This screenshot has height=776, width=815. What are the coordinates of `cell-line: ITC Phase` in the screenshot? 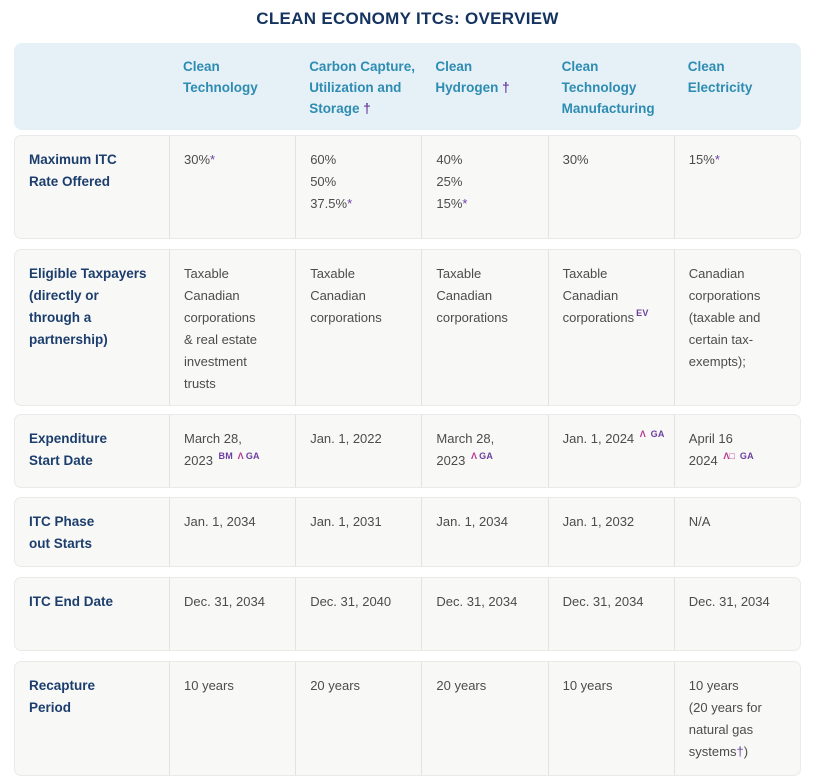 It's located at (96, 522).